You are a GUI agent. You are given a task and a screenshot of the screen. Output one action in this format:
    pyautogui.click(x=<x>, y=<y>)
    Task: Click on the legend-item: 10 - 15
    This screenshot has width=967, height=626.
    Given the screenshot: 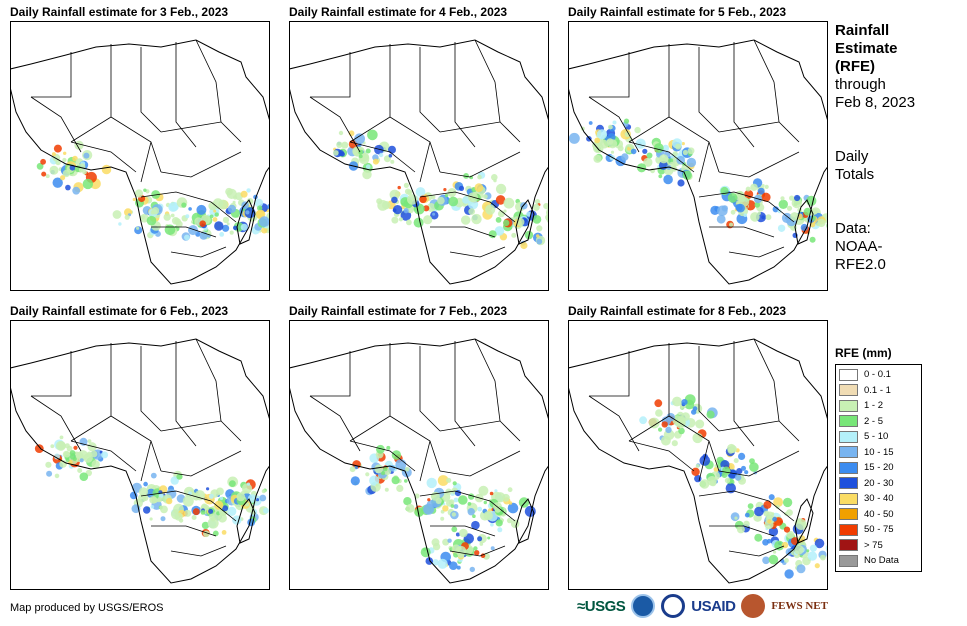 What is the action you would take?
    pyautogui.click(x=878, y=453)
    